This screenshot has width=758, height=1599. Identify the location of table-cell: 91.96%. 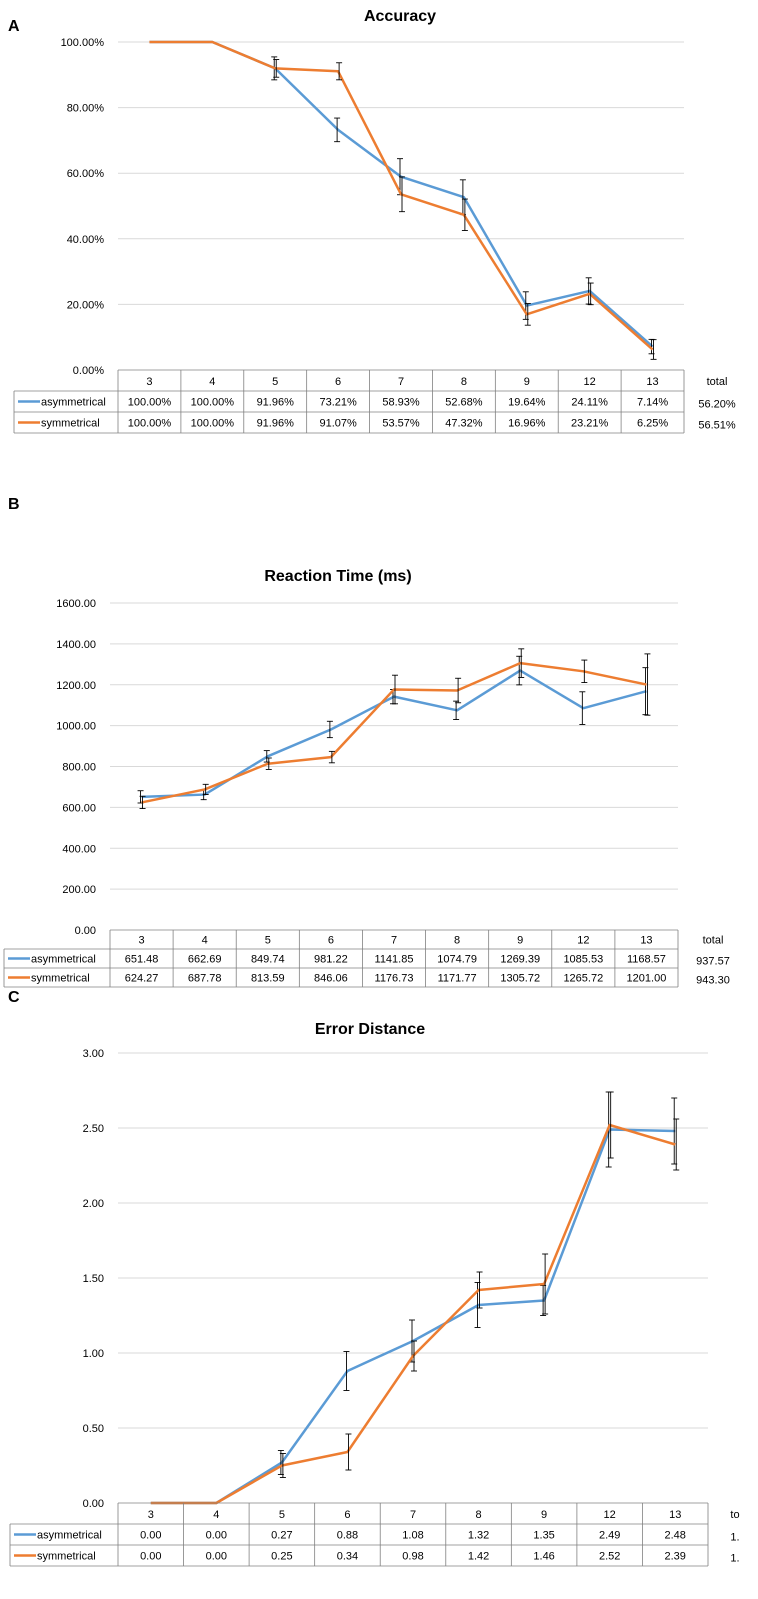
(276, 424).